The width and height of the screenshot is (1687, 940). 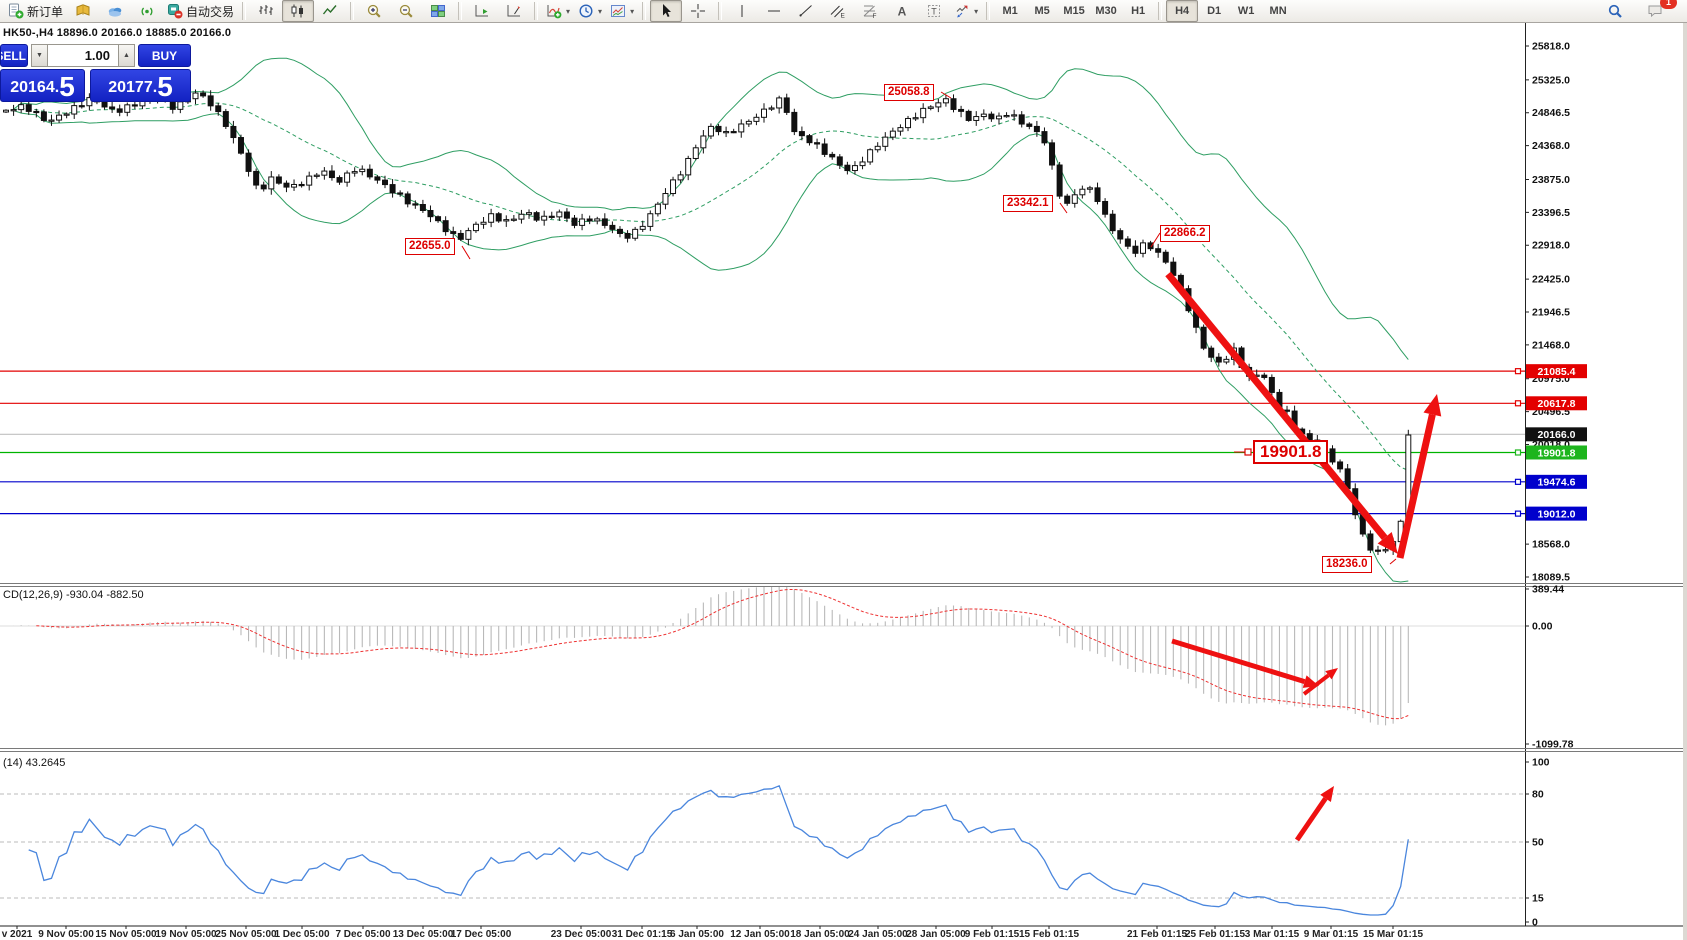 I want to click on price-label-annotation: 19901.8, so click(x=1291, y=452).